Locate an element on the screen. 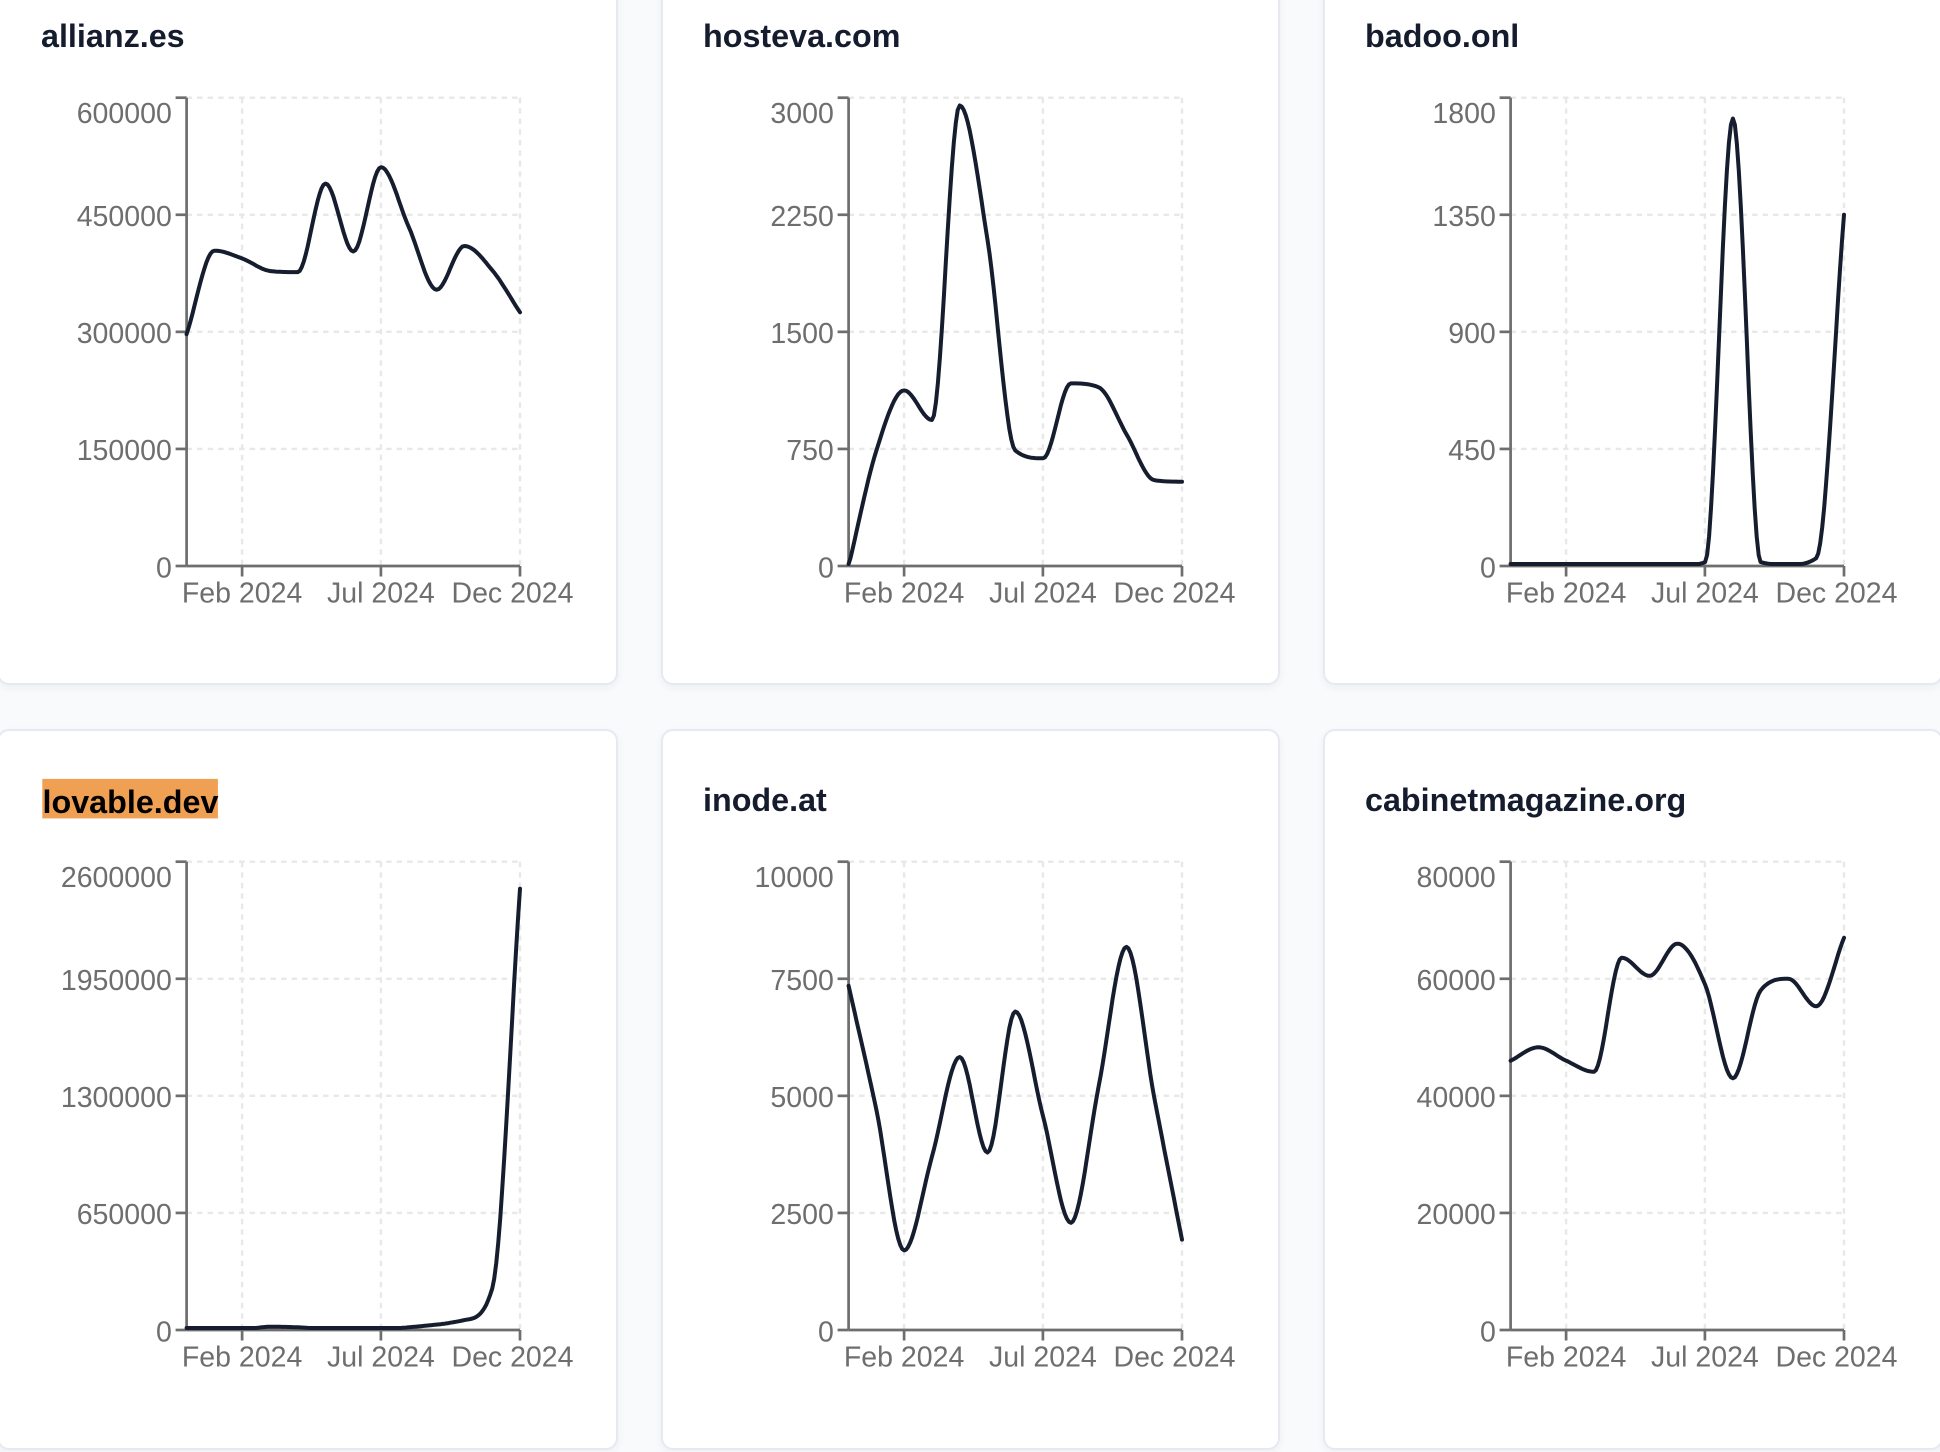 The width and height of the screenshot is (1940, 1452). svg-text: 650000 is located at coordinates (124, 1215).